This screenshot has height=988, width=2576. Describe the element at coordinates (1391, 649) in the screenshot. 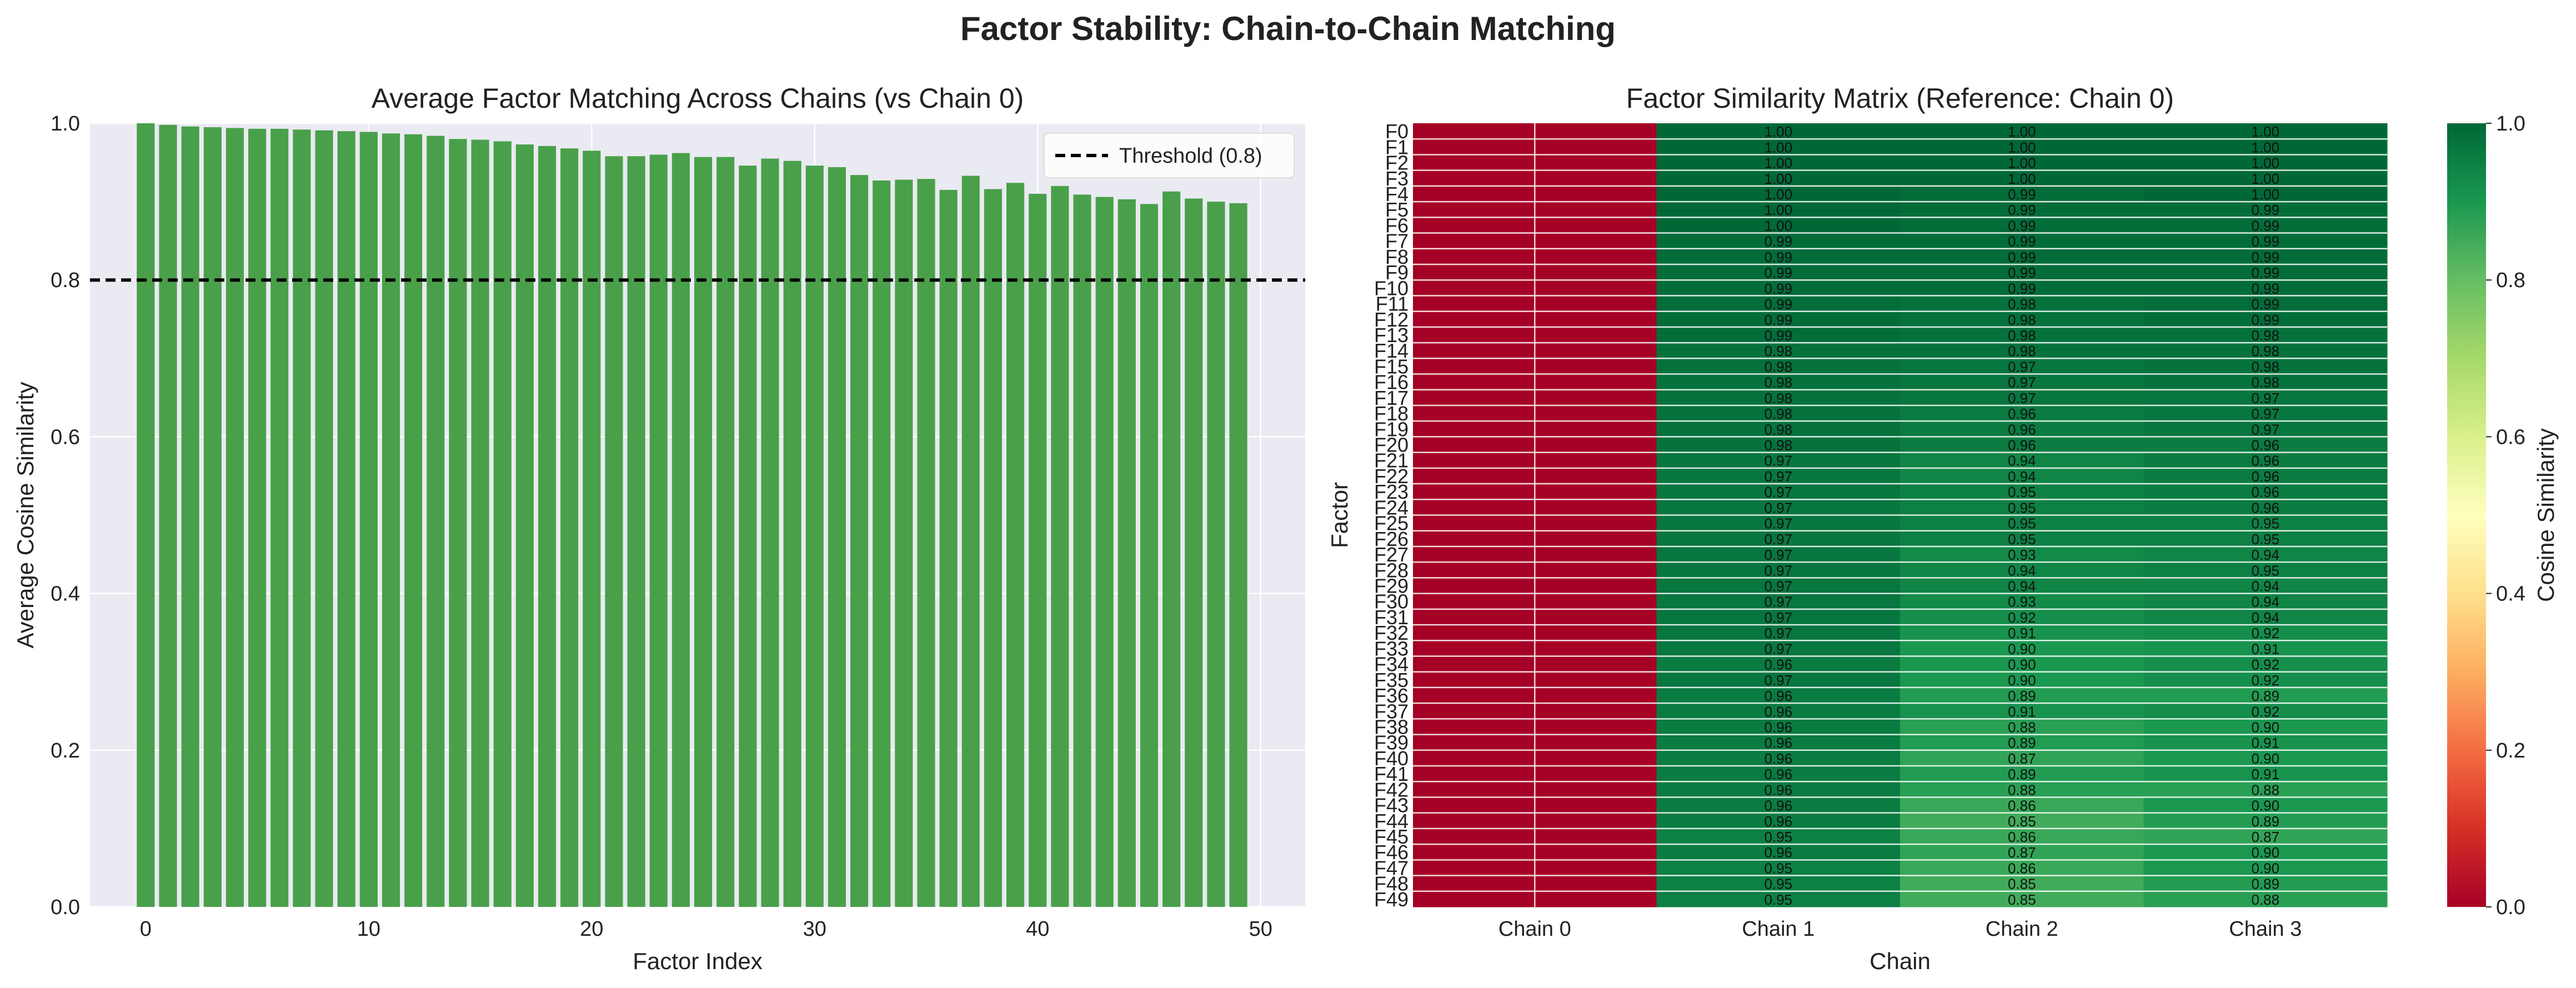

I see `heatmap-row-label: F33` at that location.